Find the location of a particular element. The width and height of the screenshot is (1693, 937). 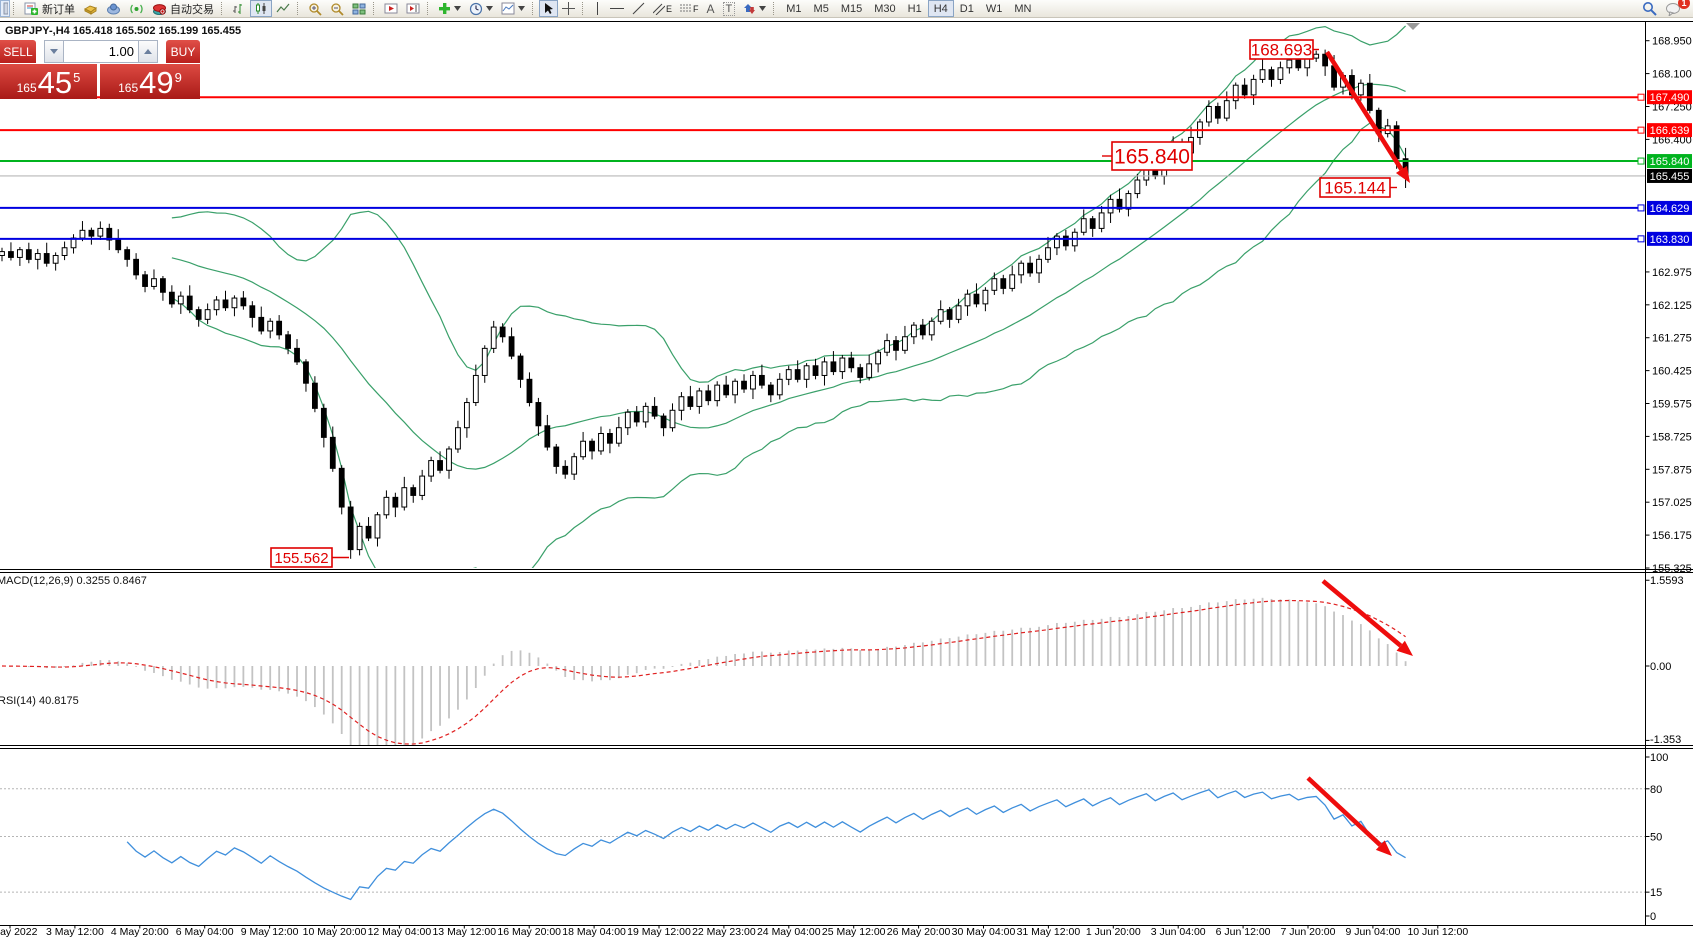

macd-signal-line is located at coordinates (703, 672).